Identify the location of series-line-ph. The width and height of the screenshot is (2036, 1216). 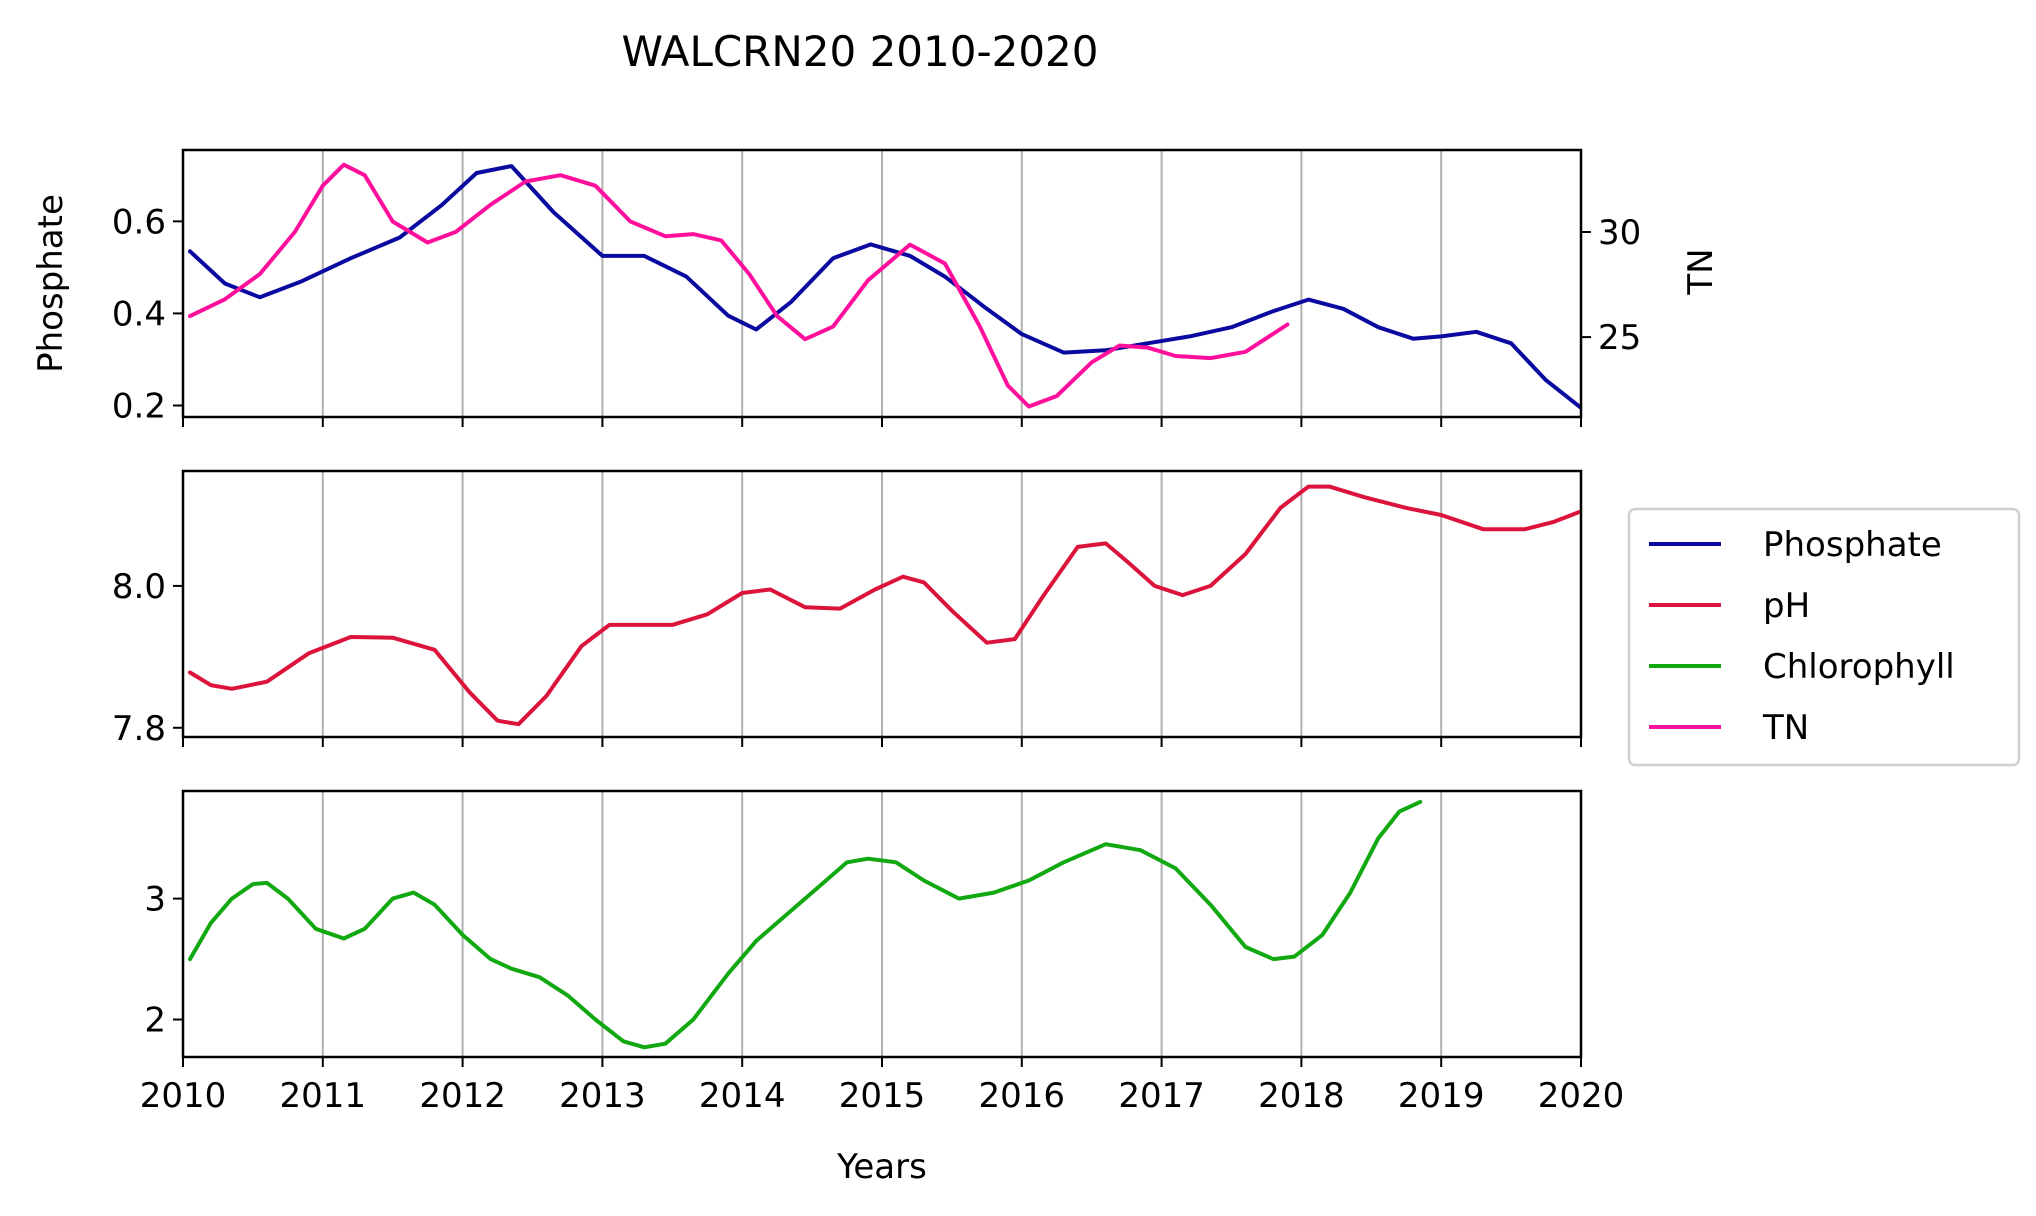
(884, 605).